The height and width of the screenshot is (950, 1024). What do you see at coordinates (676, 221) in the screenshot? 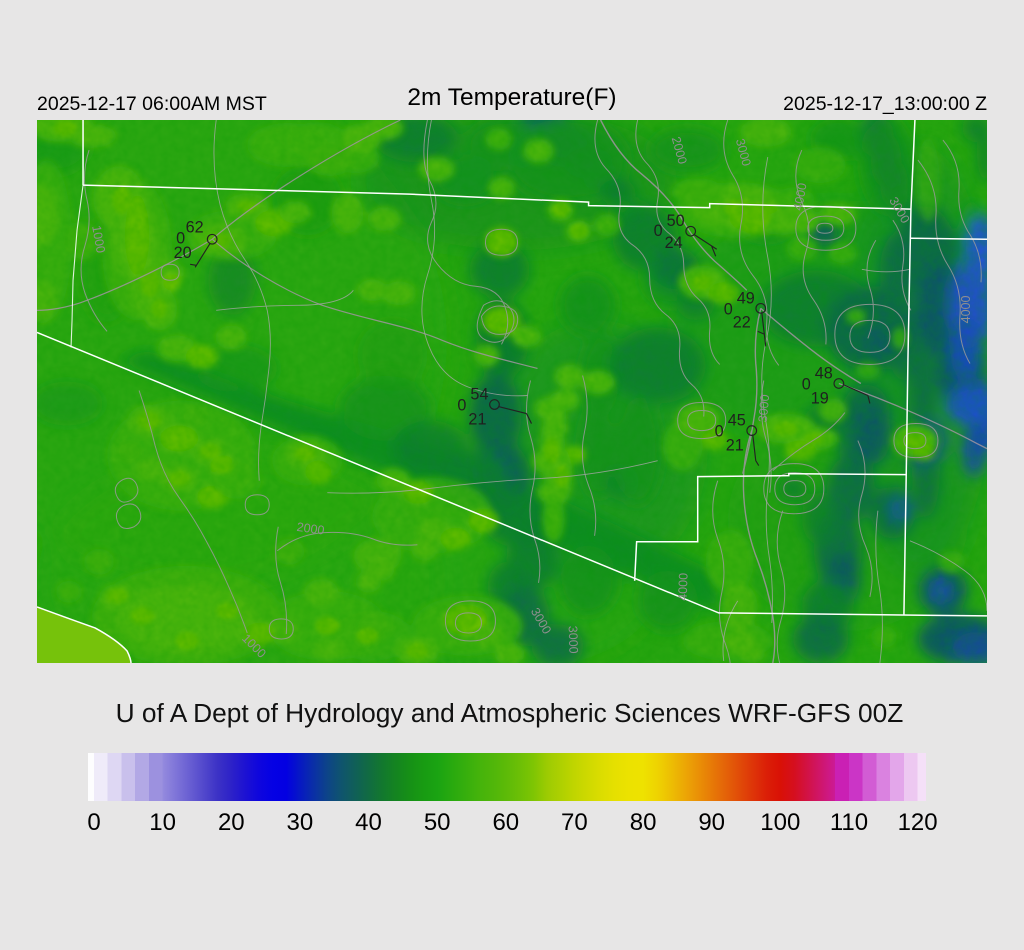
I see `svg-text: 50` at bounding box center [676, 221].